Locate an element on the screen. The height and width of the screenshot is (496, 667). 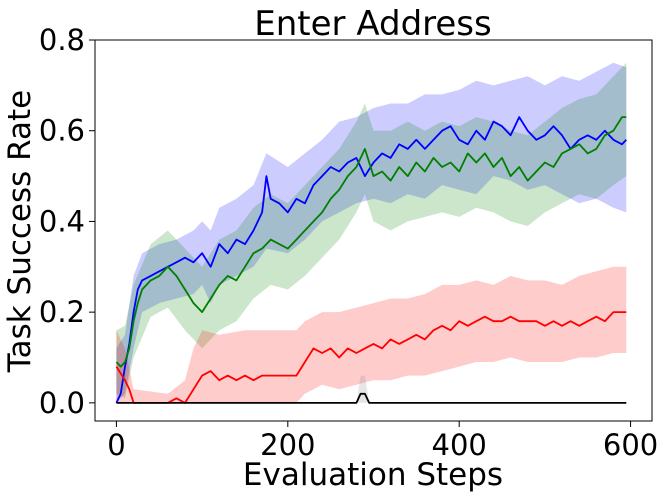
x-axis-label: Evaluation Steps is located at coordinates (373, 475).